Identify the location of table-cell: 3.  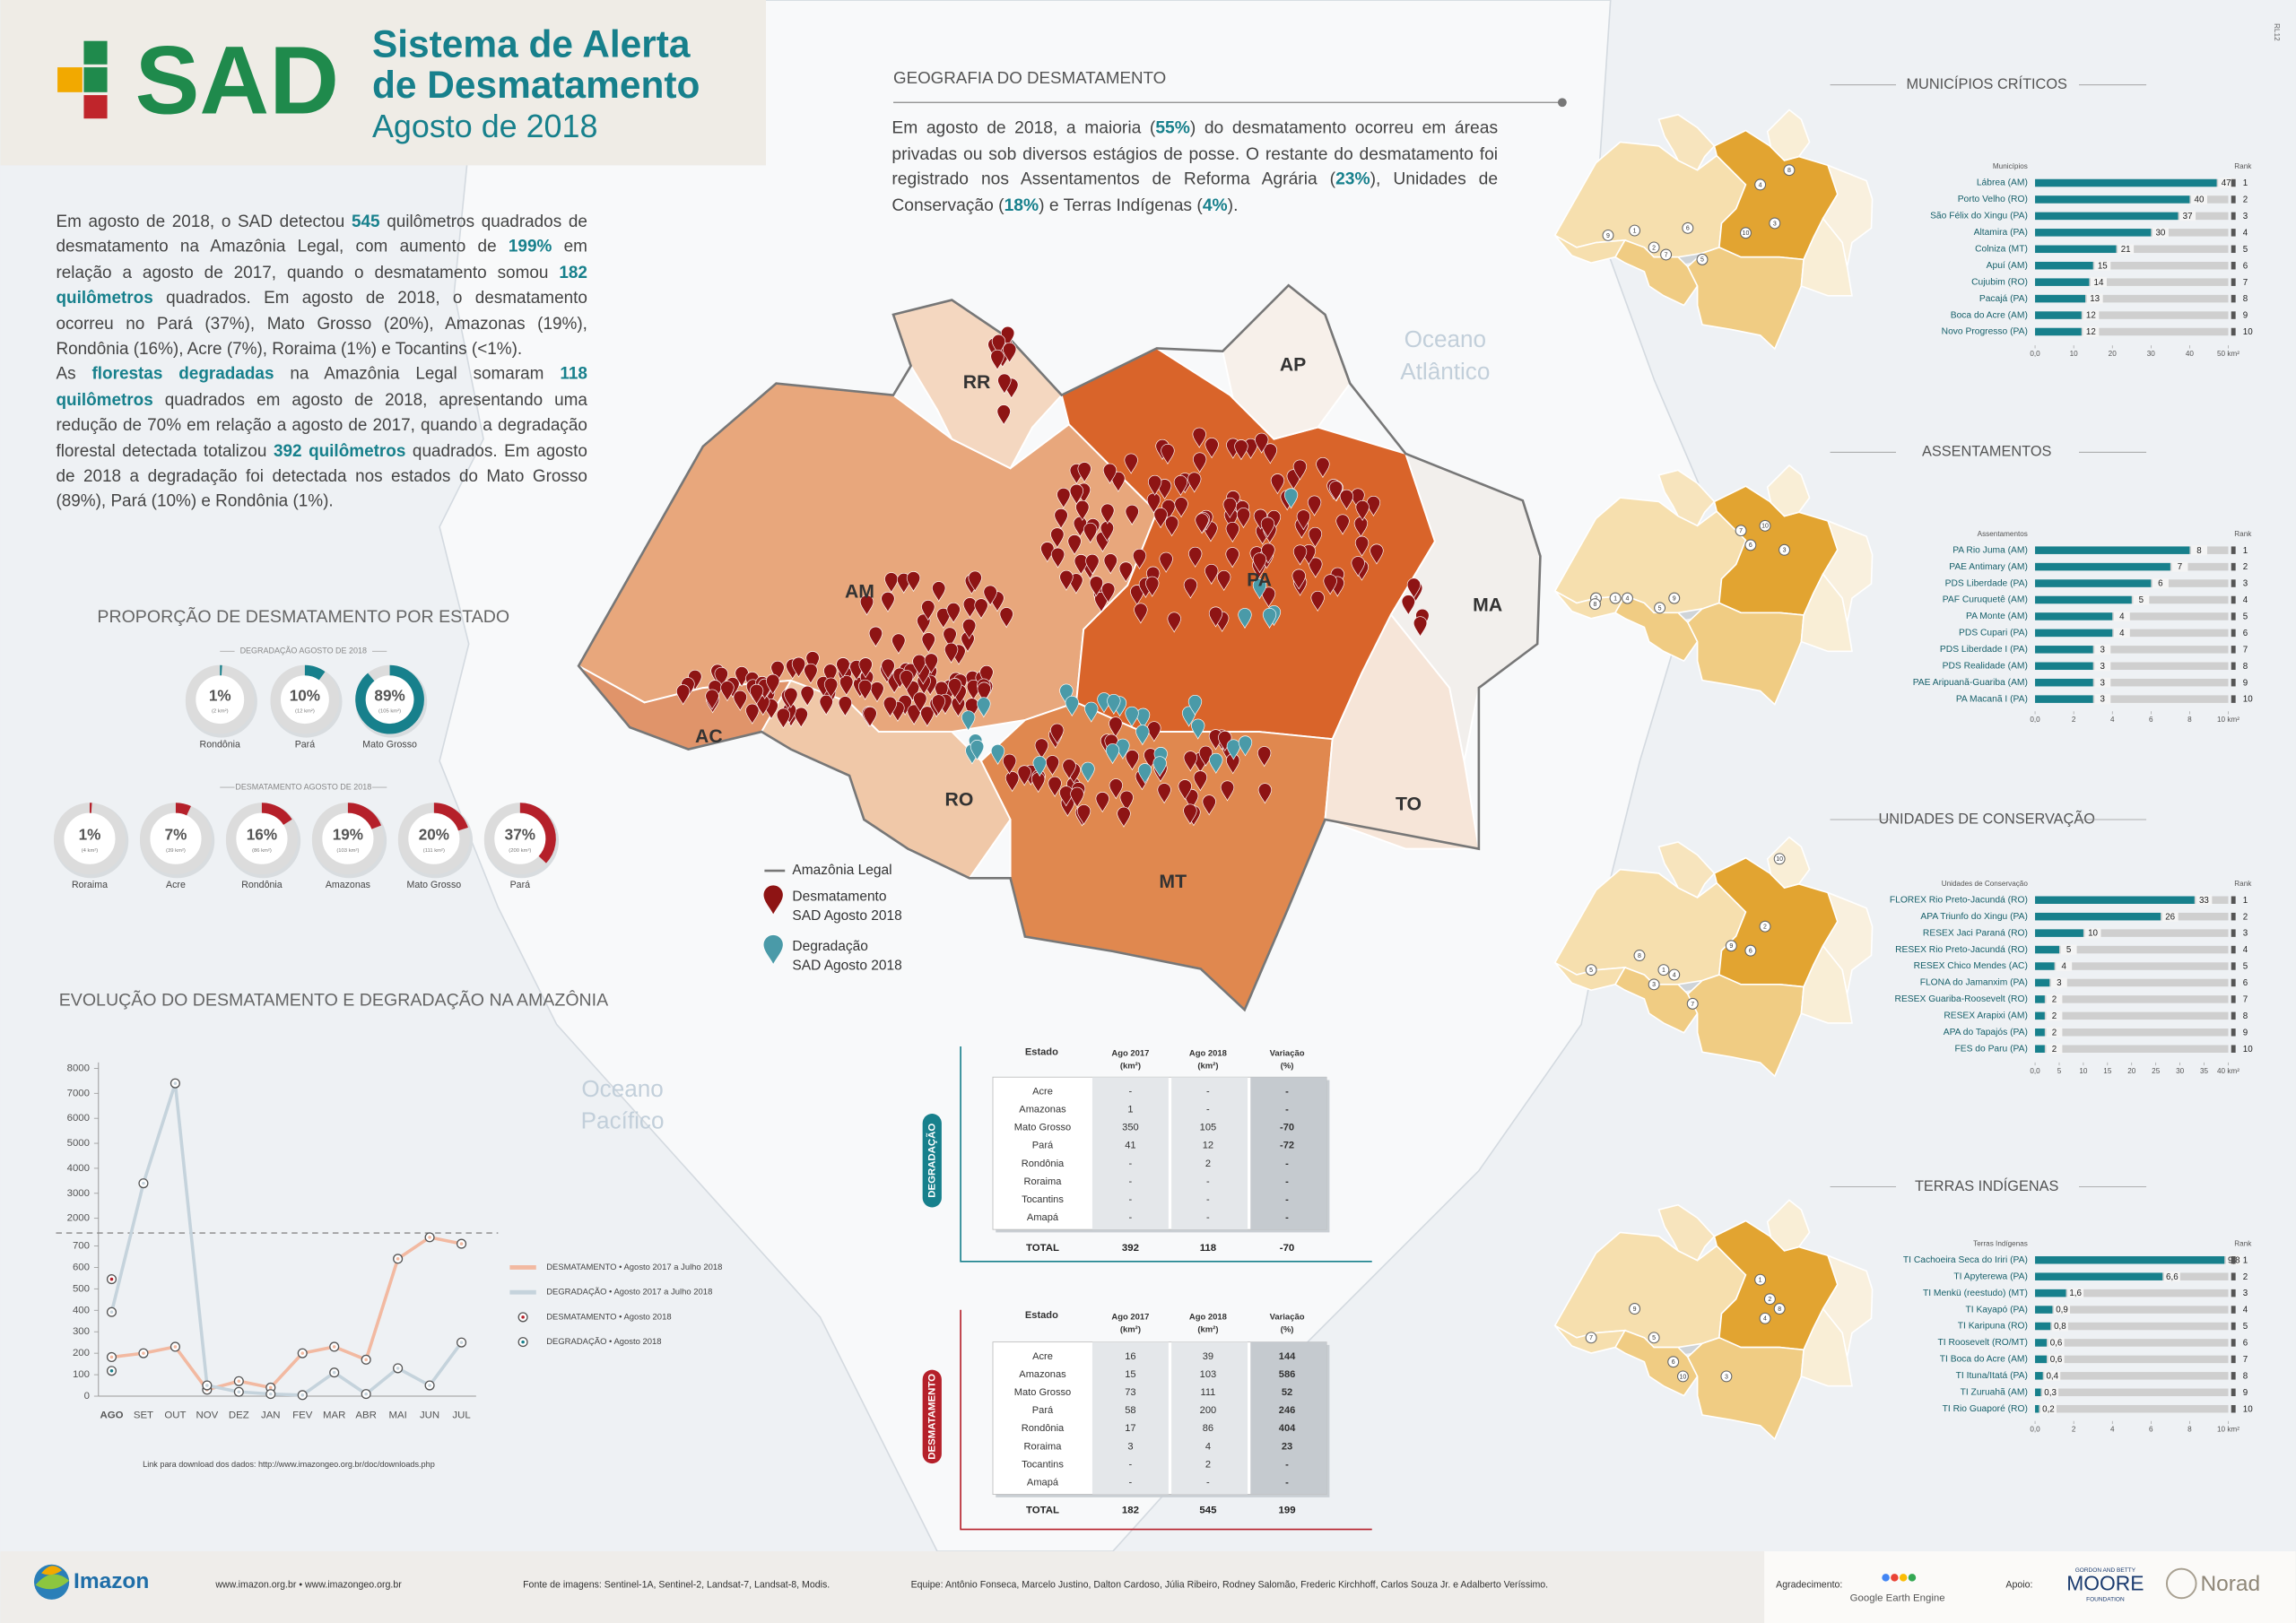
(1130, 1446).